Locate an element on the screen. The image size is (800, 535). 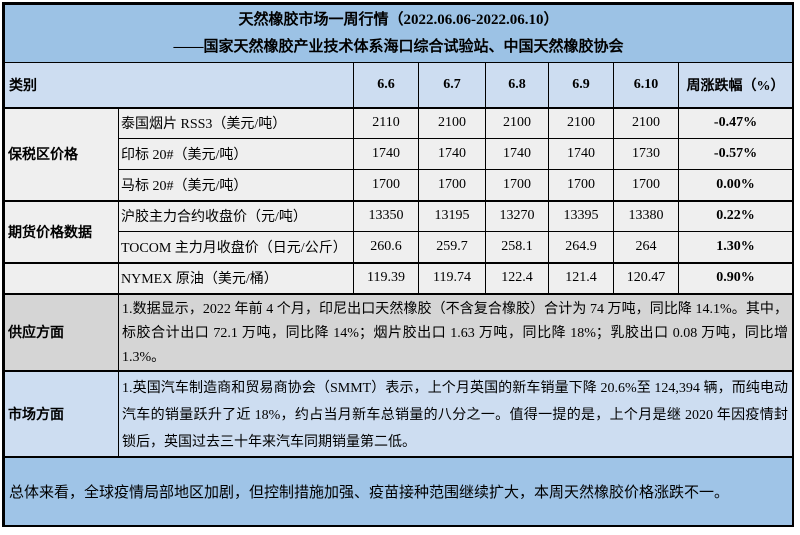
change-header: 周涨跌幅（%） is located at coordinates (735, 85).